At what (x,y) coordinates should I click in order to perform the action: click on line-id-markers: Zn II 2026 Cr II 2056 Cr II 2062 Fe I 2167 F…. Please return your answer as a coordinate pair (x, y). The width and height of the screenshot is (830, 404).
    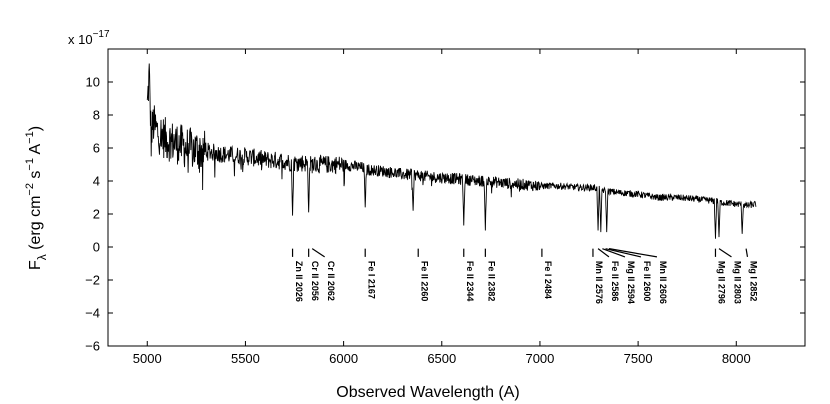
    Looking at the image, I should click on (525, 276).